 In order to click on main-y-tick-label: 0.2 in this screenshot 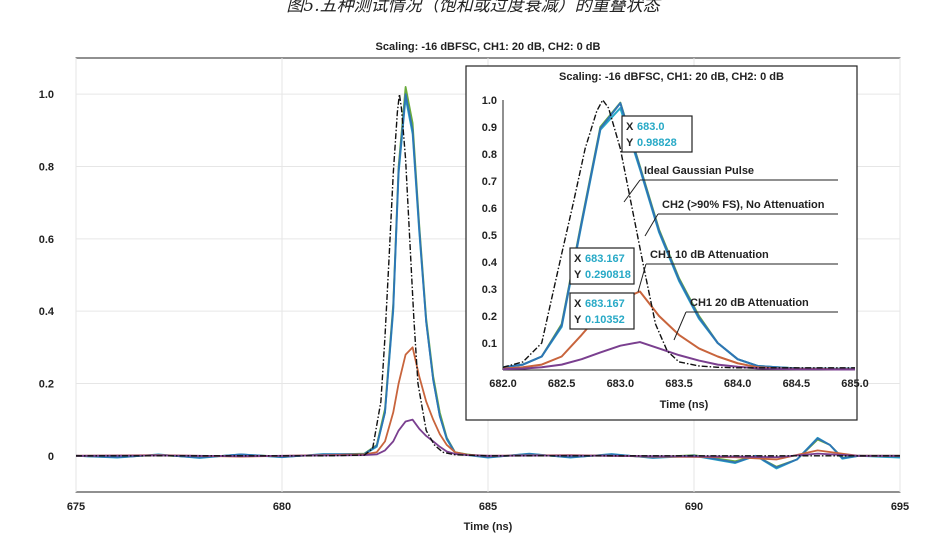, I will do `click(46, 385)`.